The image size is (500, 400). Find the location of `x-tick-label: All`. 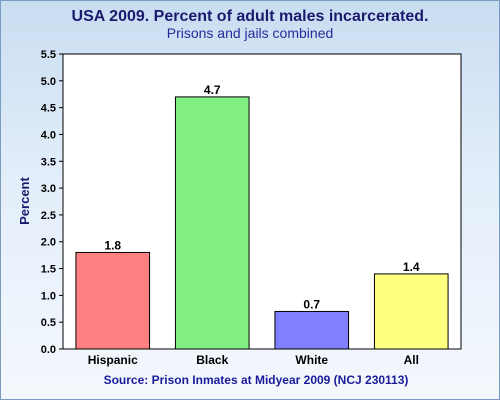

x-tick-label: All is located at coordinates (411, 360).